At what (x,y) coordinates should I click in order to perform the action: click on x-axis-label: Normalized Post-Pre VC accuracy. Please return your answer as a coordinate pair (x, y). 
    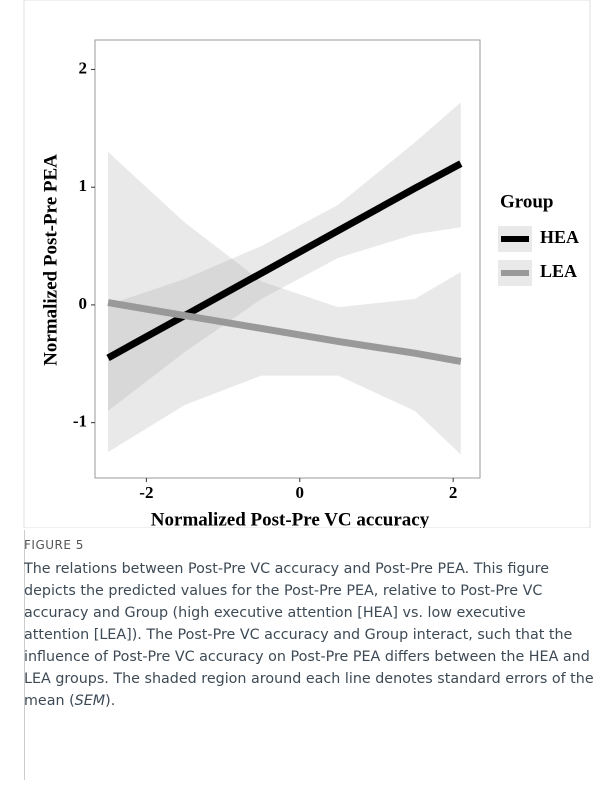
    Looking at the image, I should click on (290, 518).